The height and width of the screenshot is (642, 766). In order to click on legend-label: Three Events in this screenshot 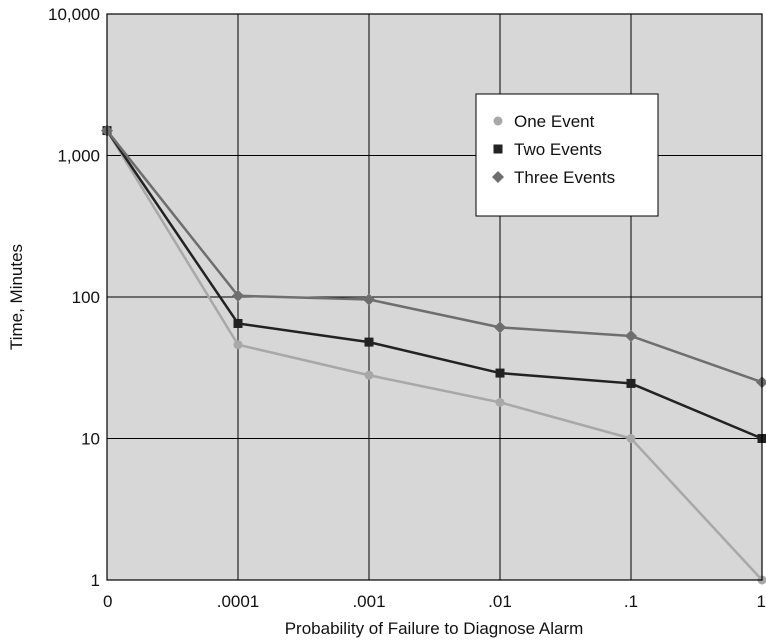, I will do `click(564, 177)`.